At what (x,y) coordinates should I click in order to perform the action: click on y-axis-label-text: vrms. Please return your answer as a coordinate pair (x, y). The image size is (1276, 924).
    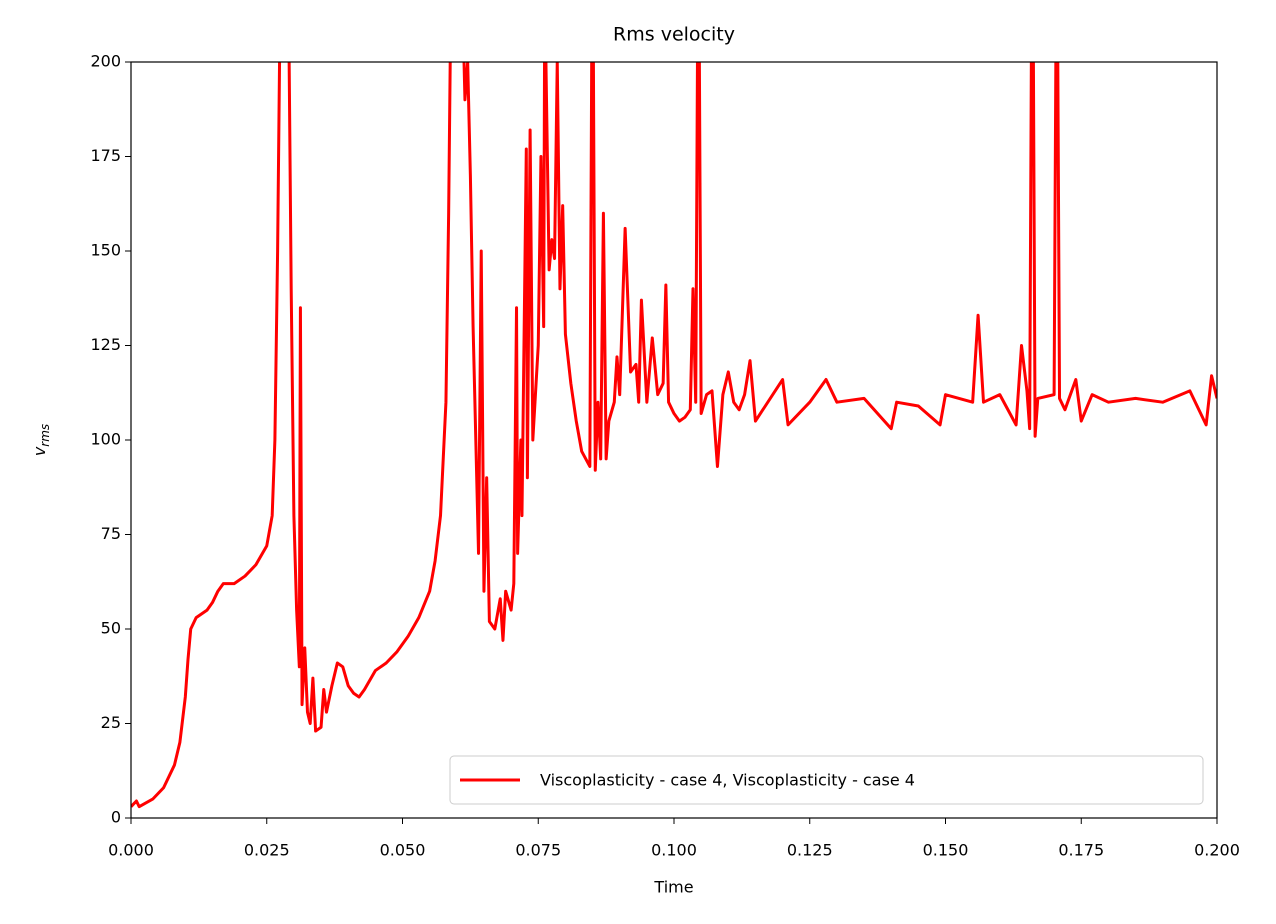
    Looking at the image, I should click on (41, 440).